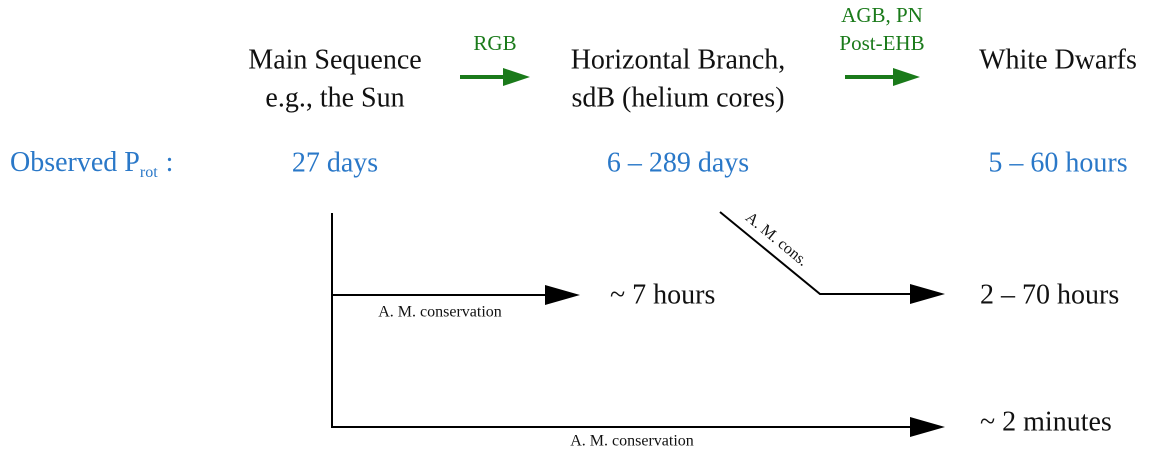 Image resolution: width=1154 pixels, height=456 pixels. I want to click on prediction: ~ 7 hours, so click(662, 294).